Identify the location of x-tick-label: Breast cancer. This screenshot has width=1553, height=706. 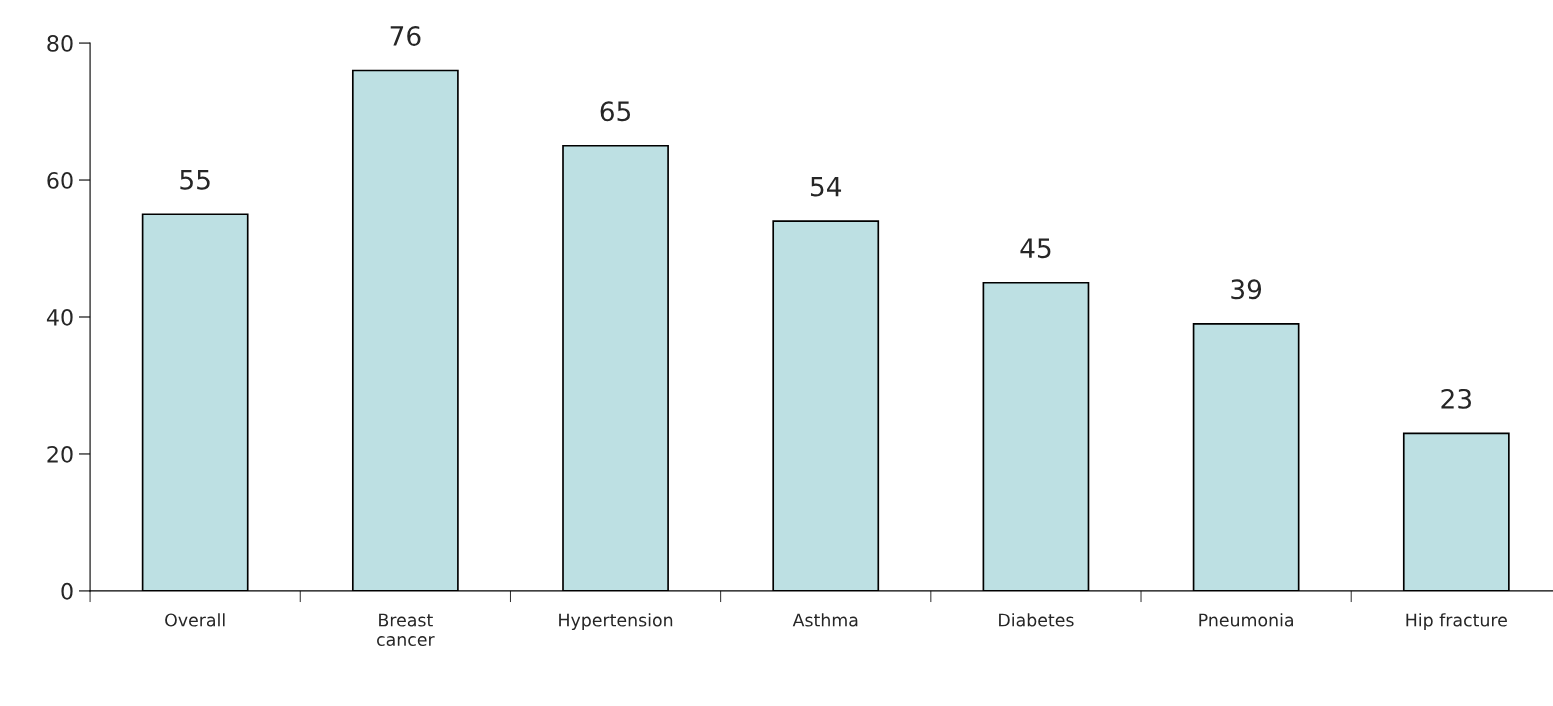
(406, 630).